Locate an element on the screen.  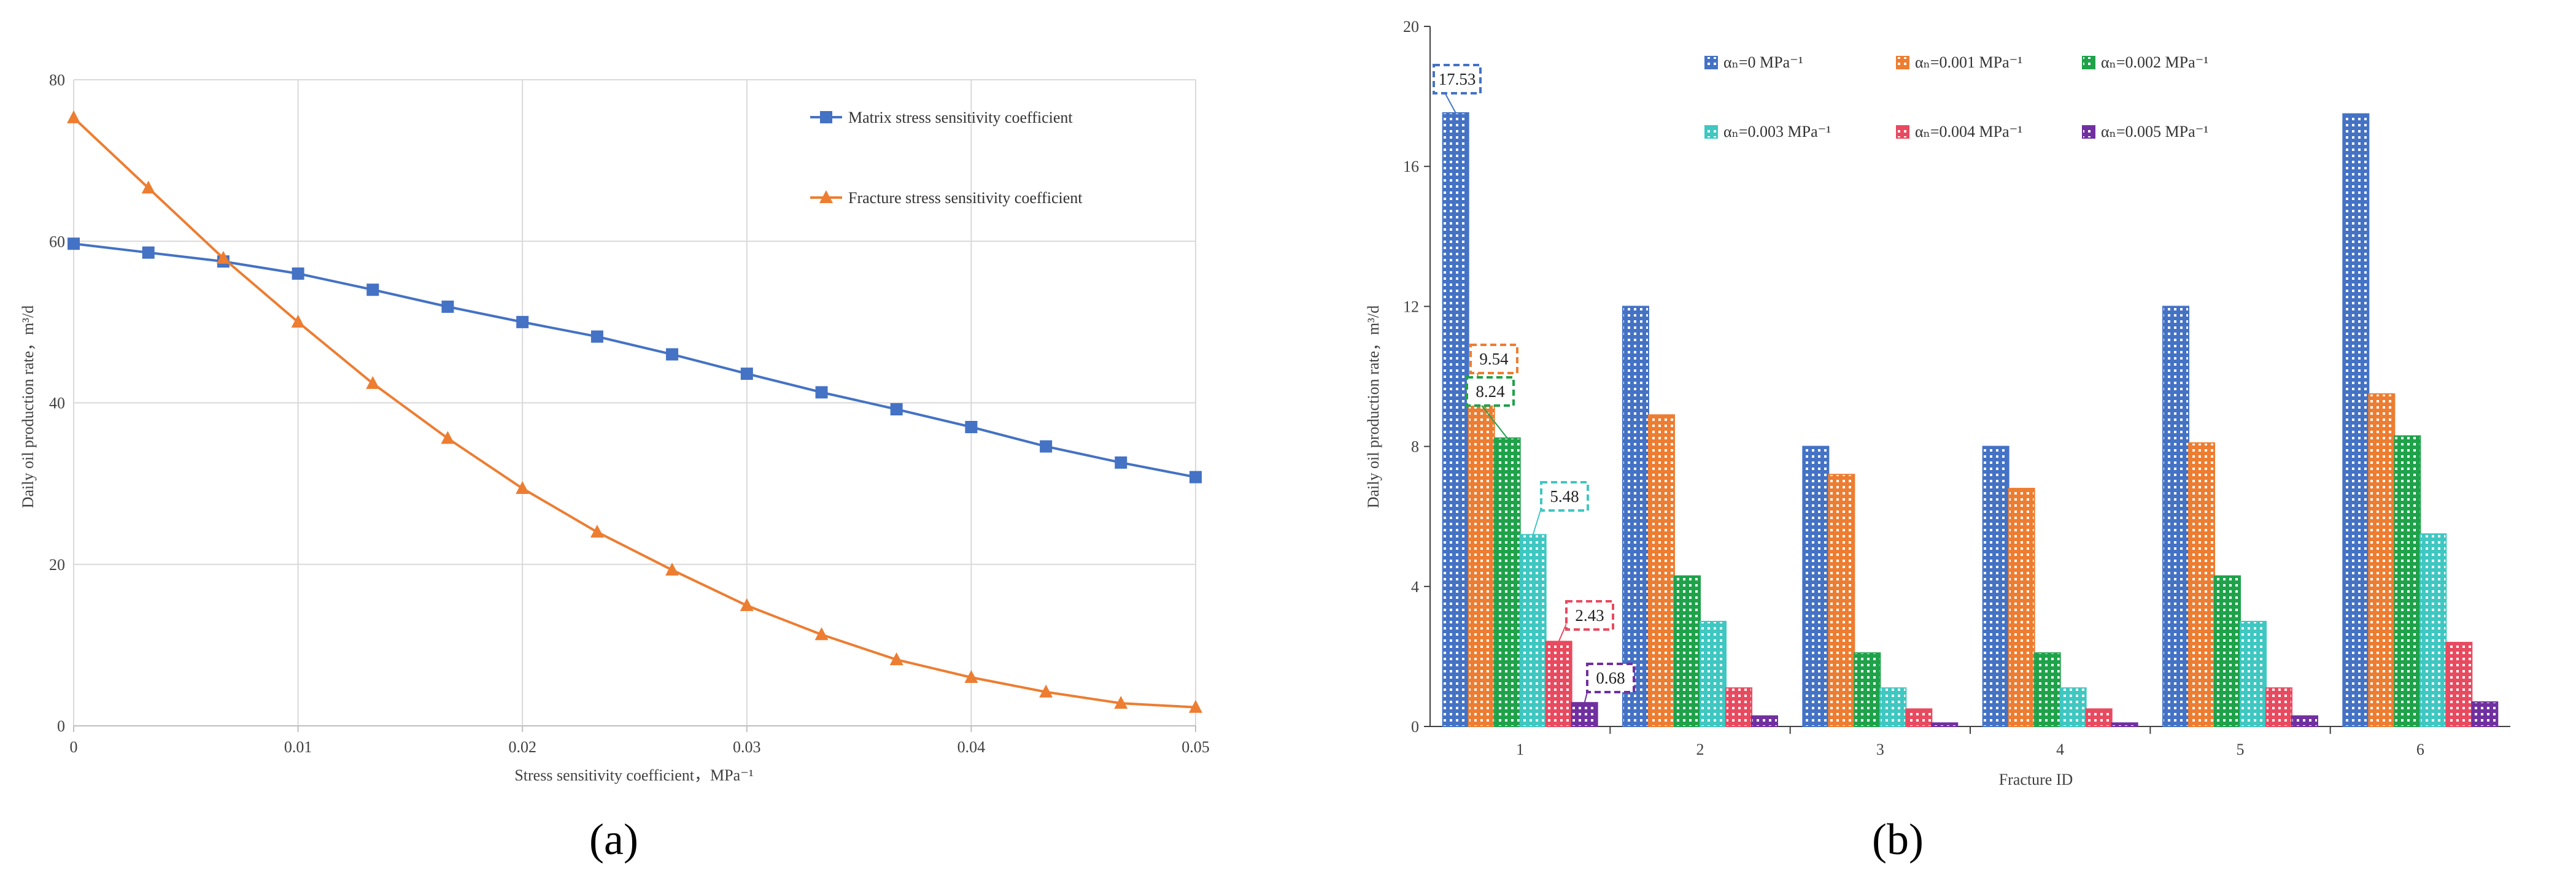
b-legend-label: αₙ=0.005 MPa⁻¹ is located at coordinates (2154, 132).